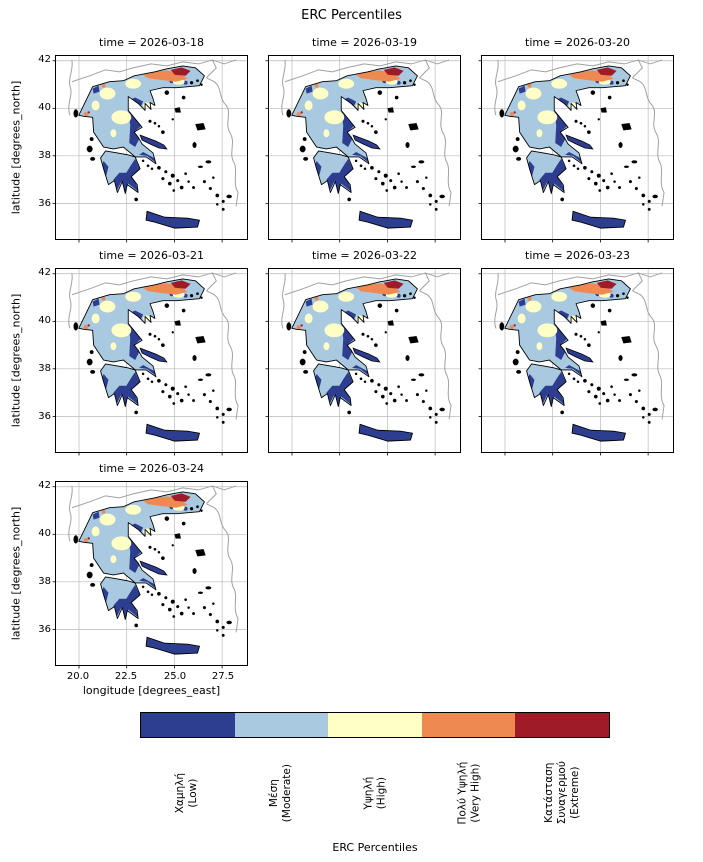 The width and height of the screenshot is (703, 862). I want to click on x-tick-label: 20.0, so click(78, 676).